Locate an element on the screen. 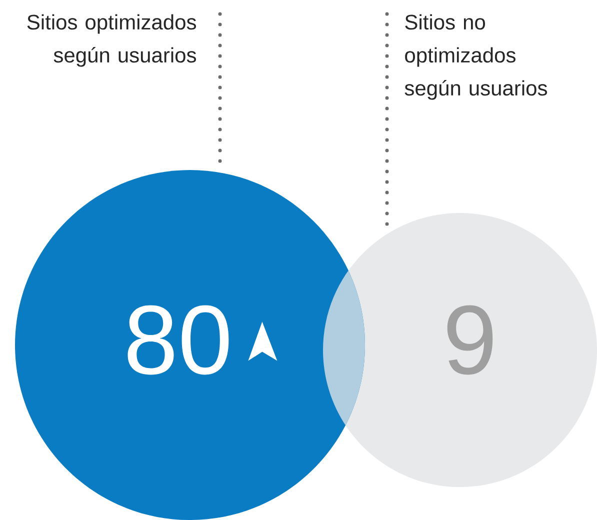  data-label: 80 is located at coordinates (178, 340).